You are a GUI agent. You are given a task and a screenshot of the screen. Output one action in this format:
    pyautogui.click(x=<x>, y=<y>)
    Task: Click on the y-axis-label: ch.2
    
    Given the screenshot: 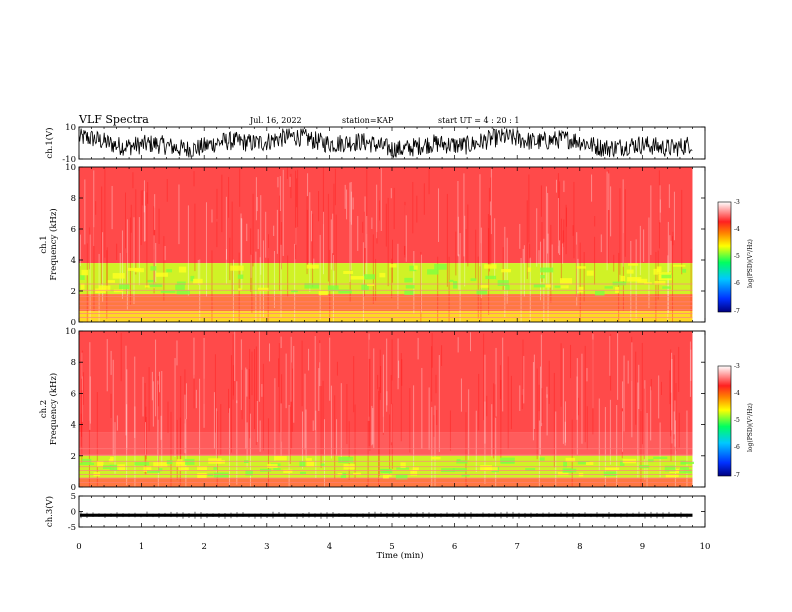 What is the action you would take?
    pyautogui.click(x=44, y=409)
    